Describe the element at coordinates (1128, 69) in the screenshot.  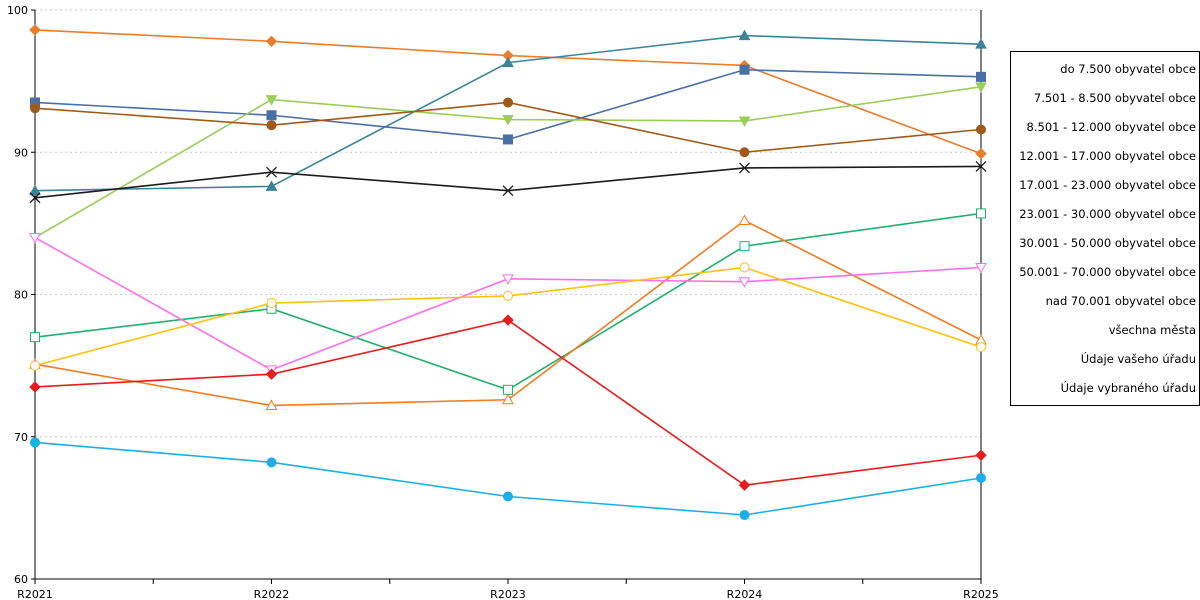
I see `legend-item: do 7.500 obyvatel obce` at that location.